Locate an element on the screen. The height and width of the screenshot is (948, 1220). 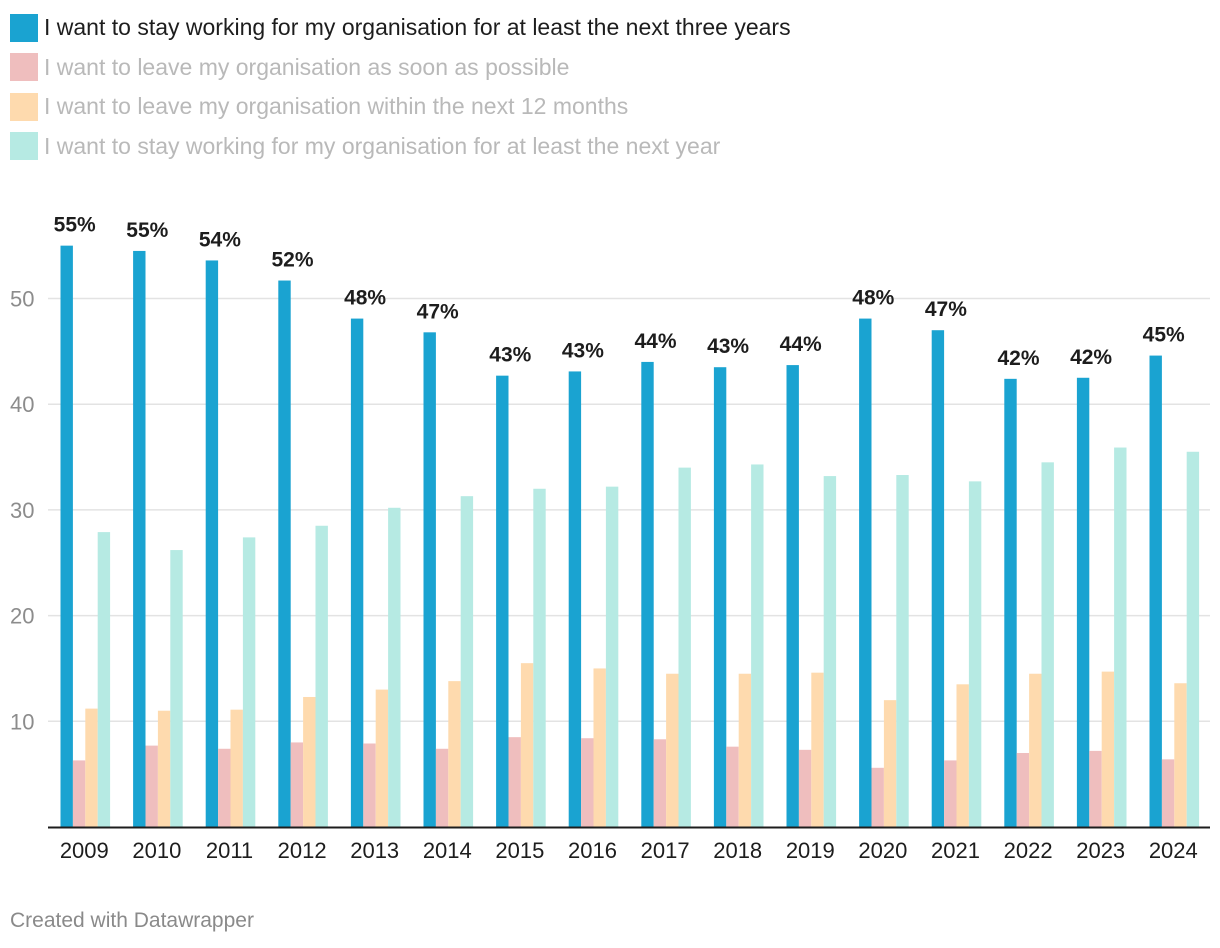
bar-s1-2017 is located at coordinates (660, 783).